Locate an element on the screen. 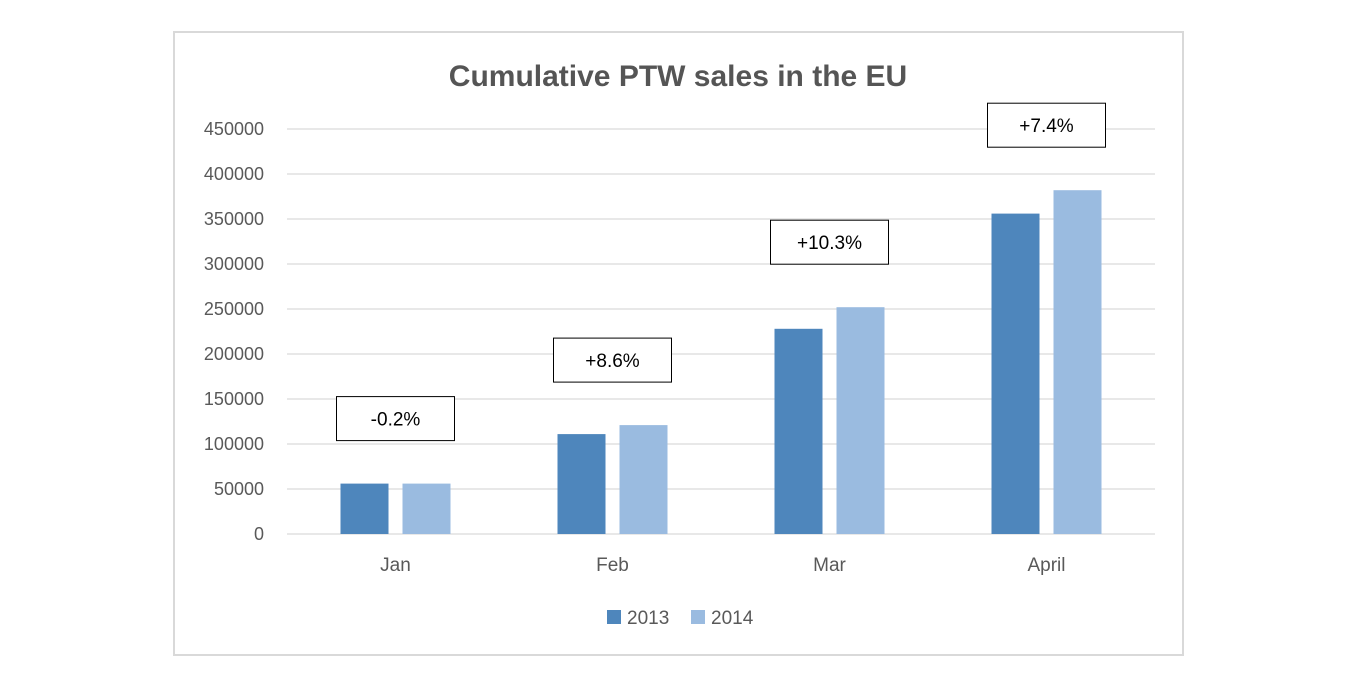 The image size is (1360, 689). y-tick-label: 50000 is located at coordinates (239, 489).